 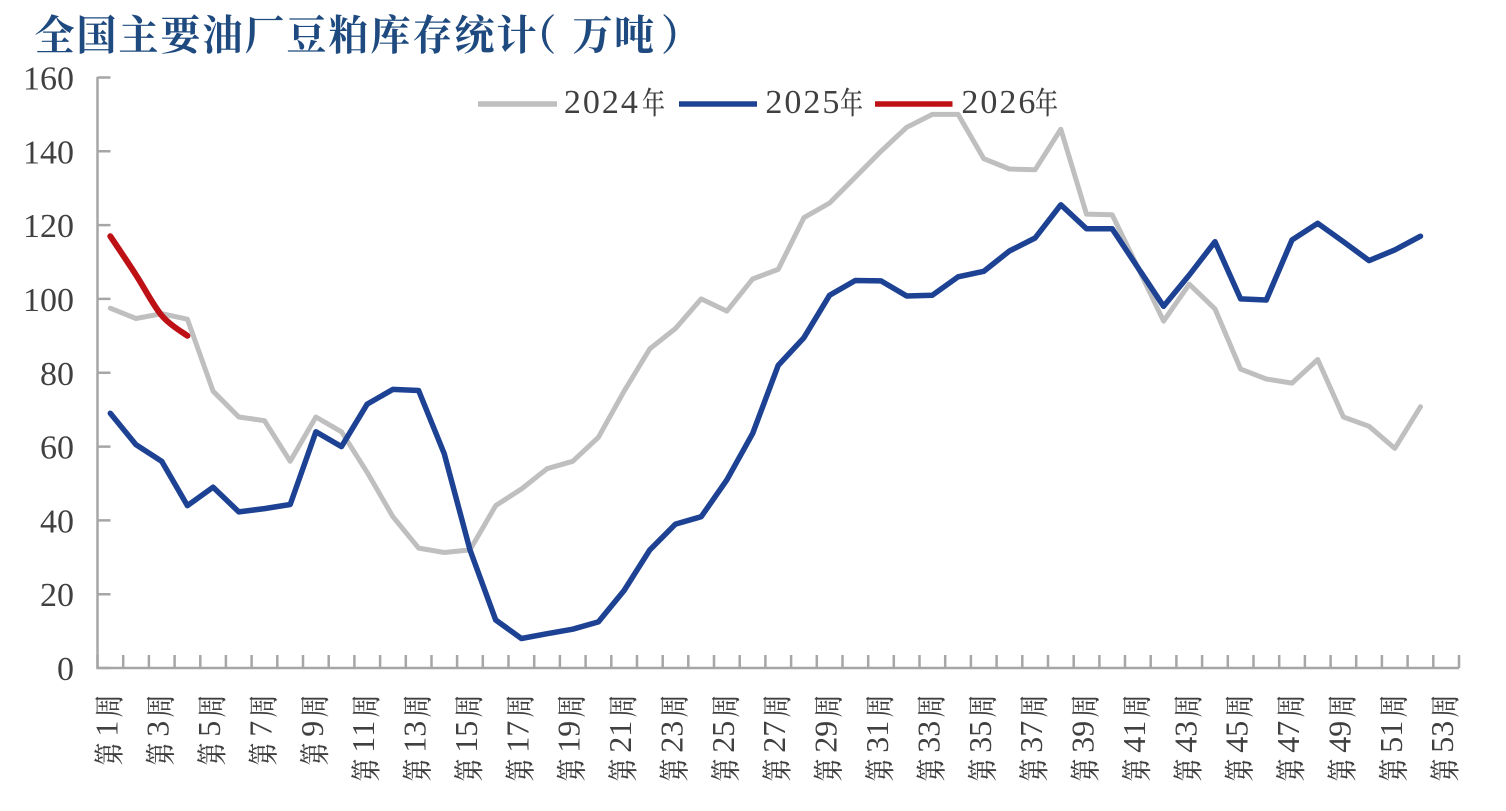 I want to click on svg-text: 120, so click(x=48, y=226).